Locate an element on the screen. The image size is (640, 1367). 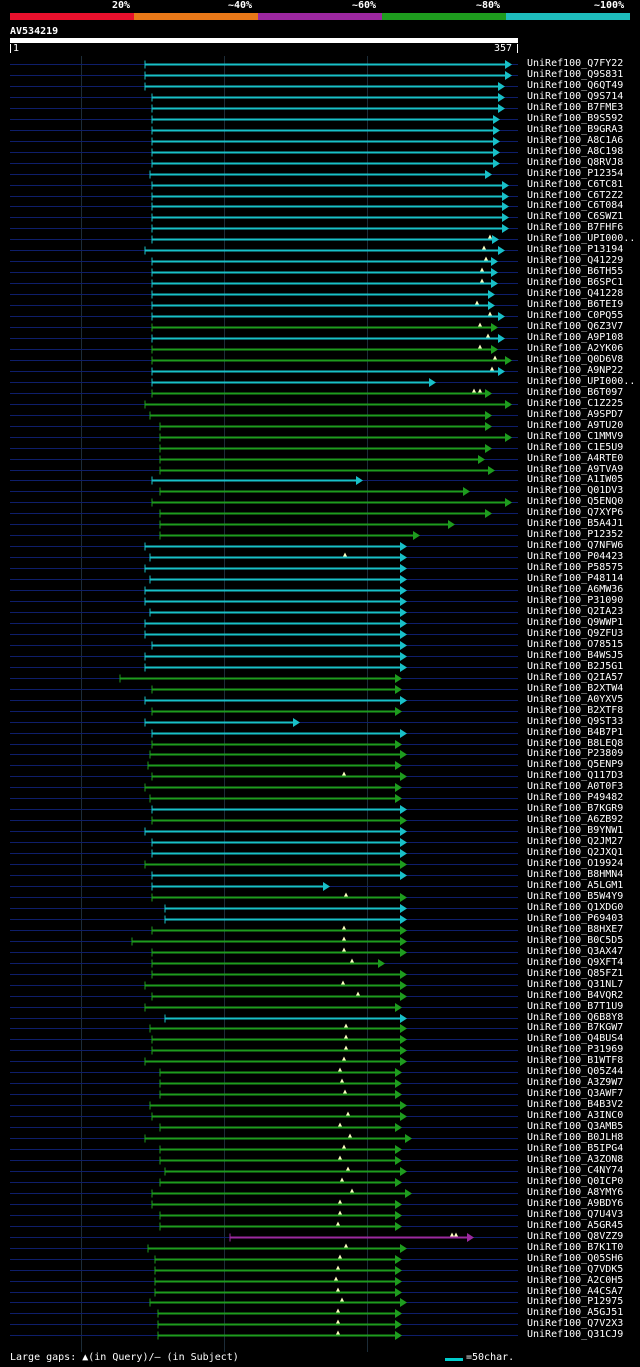
hit-label: UniRef100_Q7U4V3 is located at coordinates (575, 1214).